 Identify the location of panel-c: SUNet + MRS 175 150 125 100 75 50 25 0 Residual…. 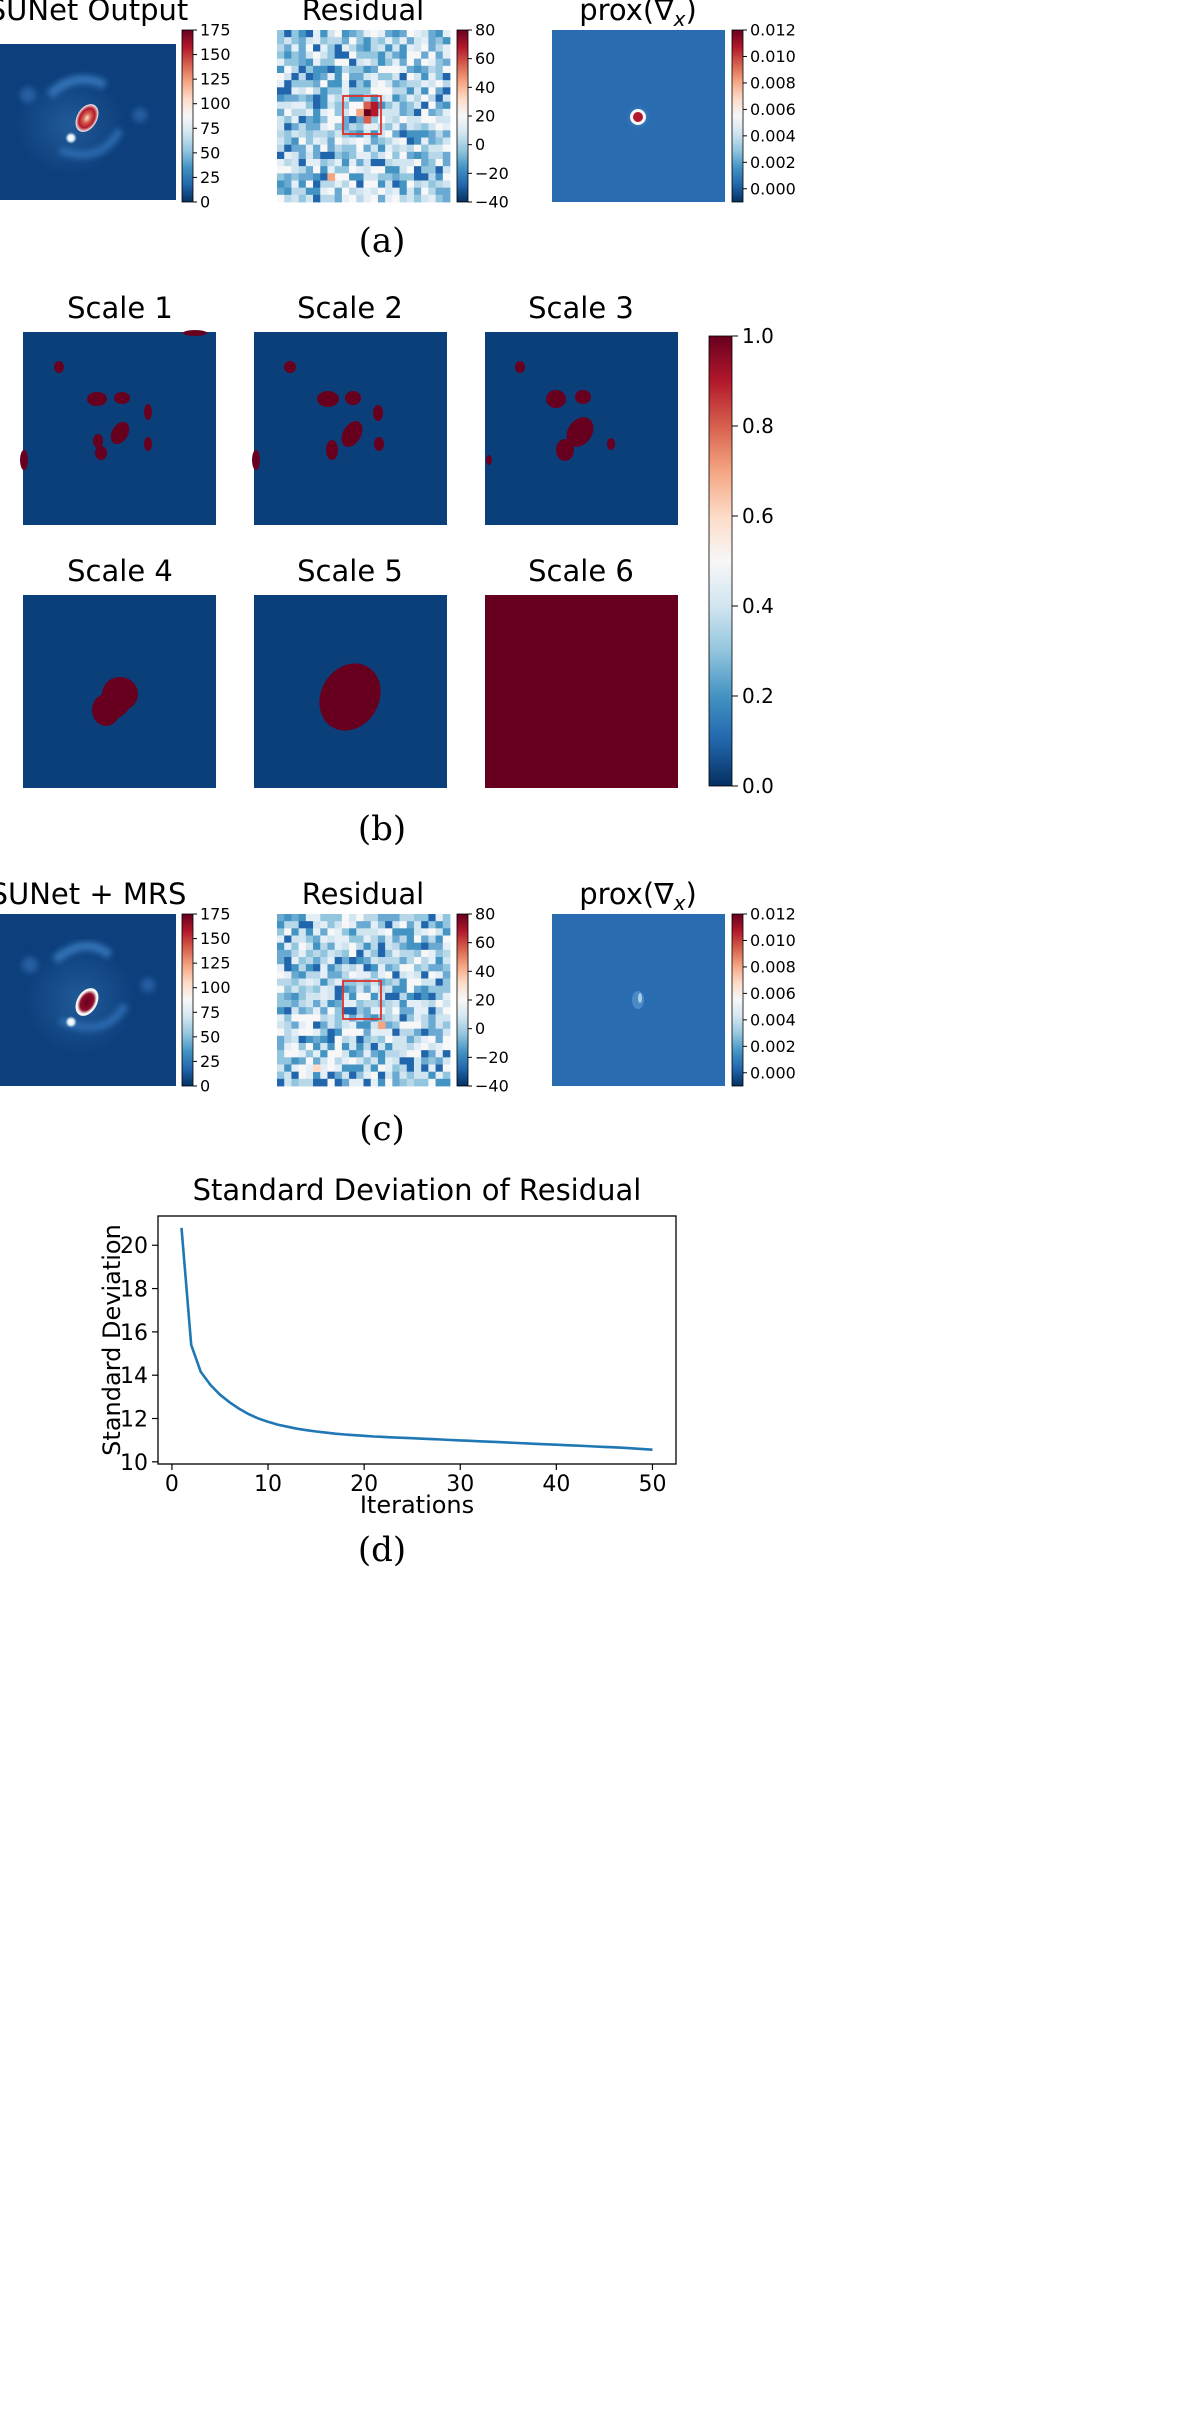
(398, 1013).